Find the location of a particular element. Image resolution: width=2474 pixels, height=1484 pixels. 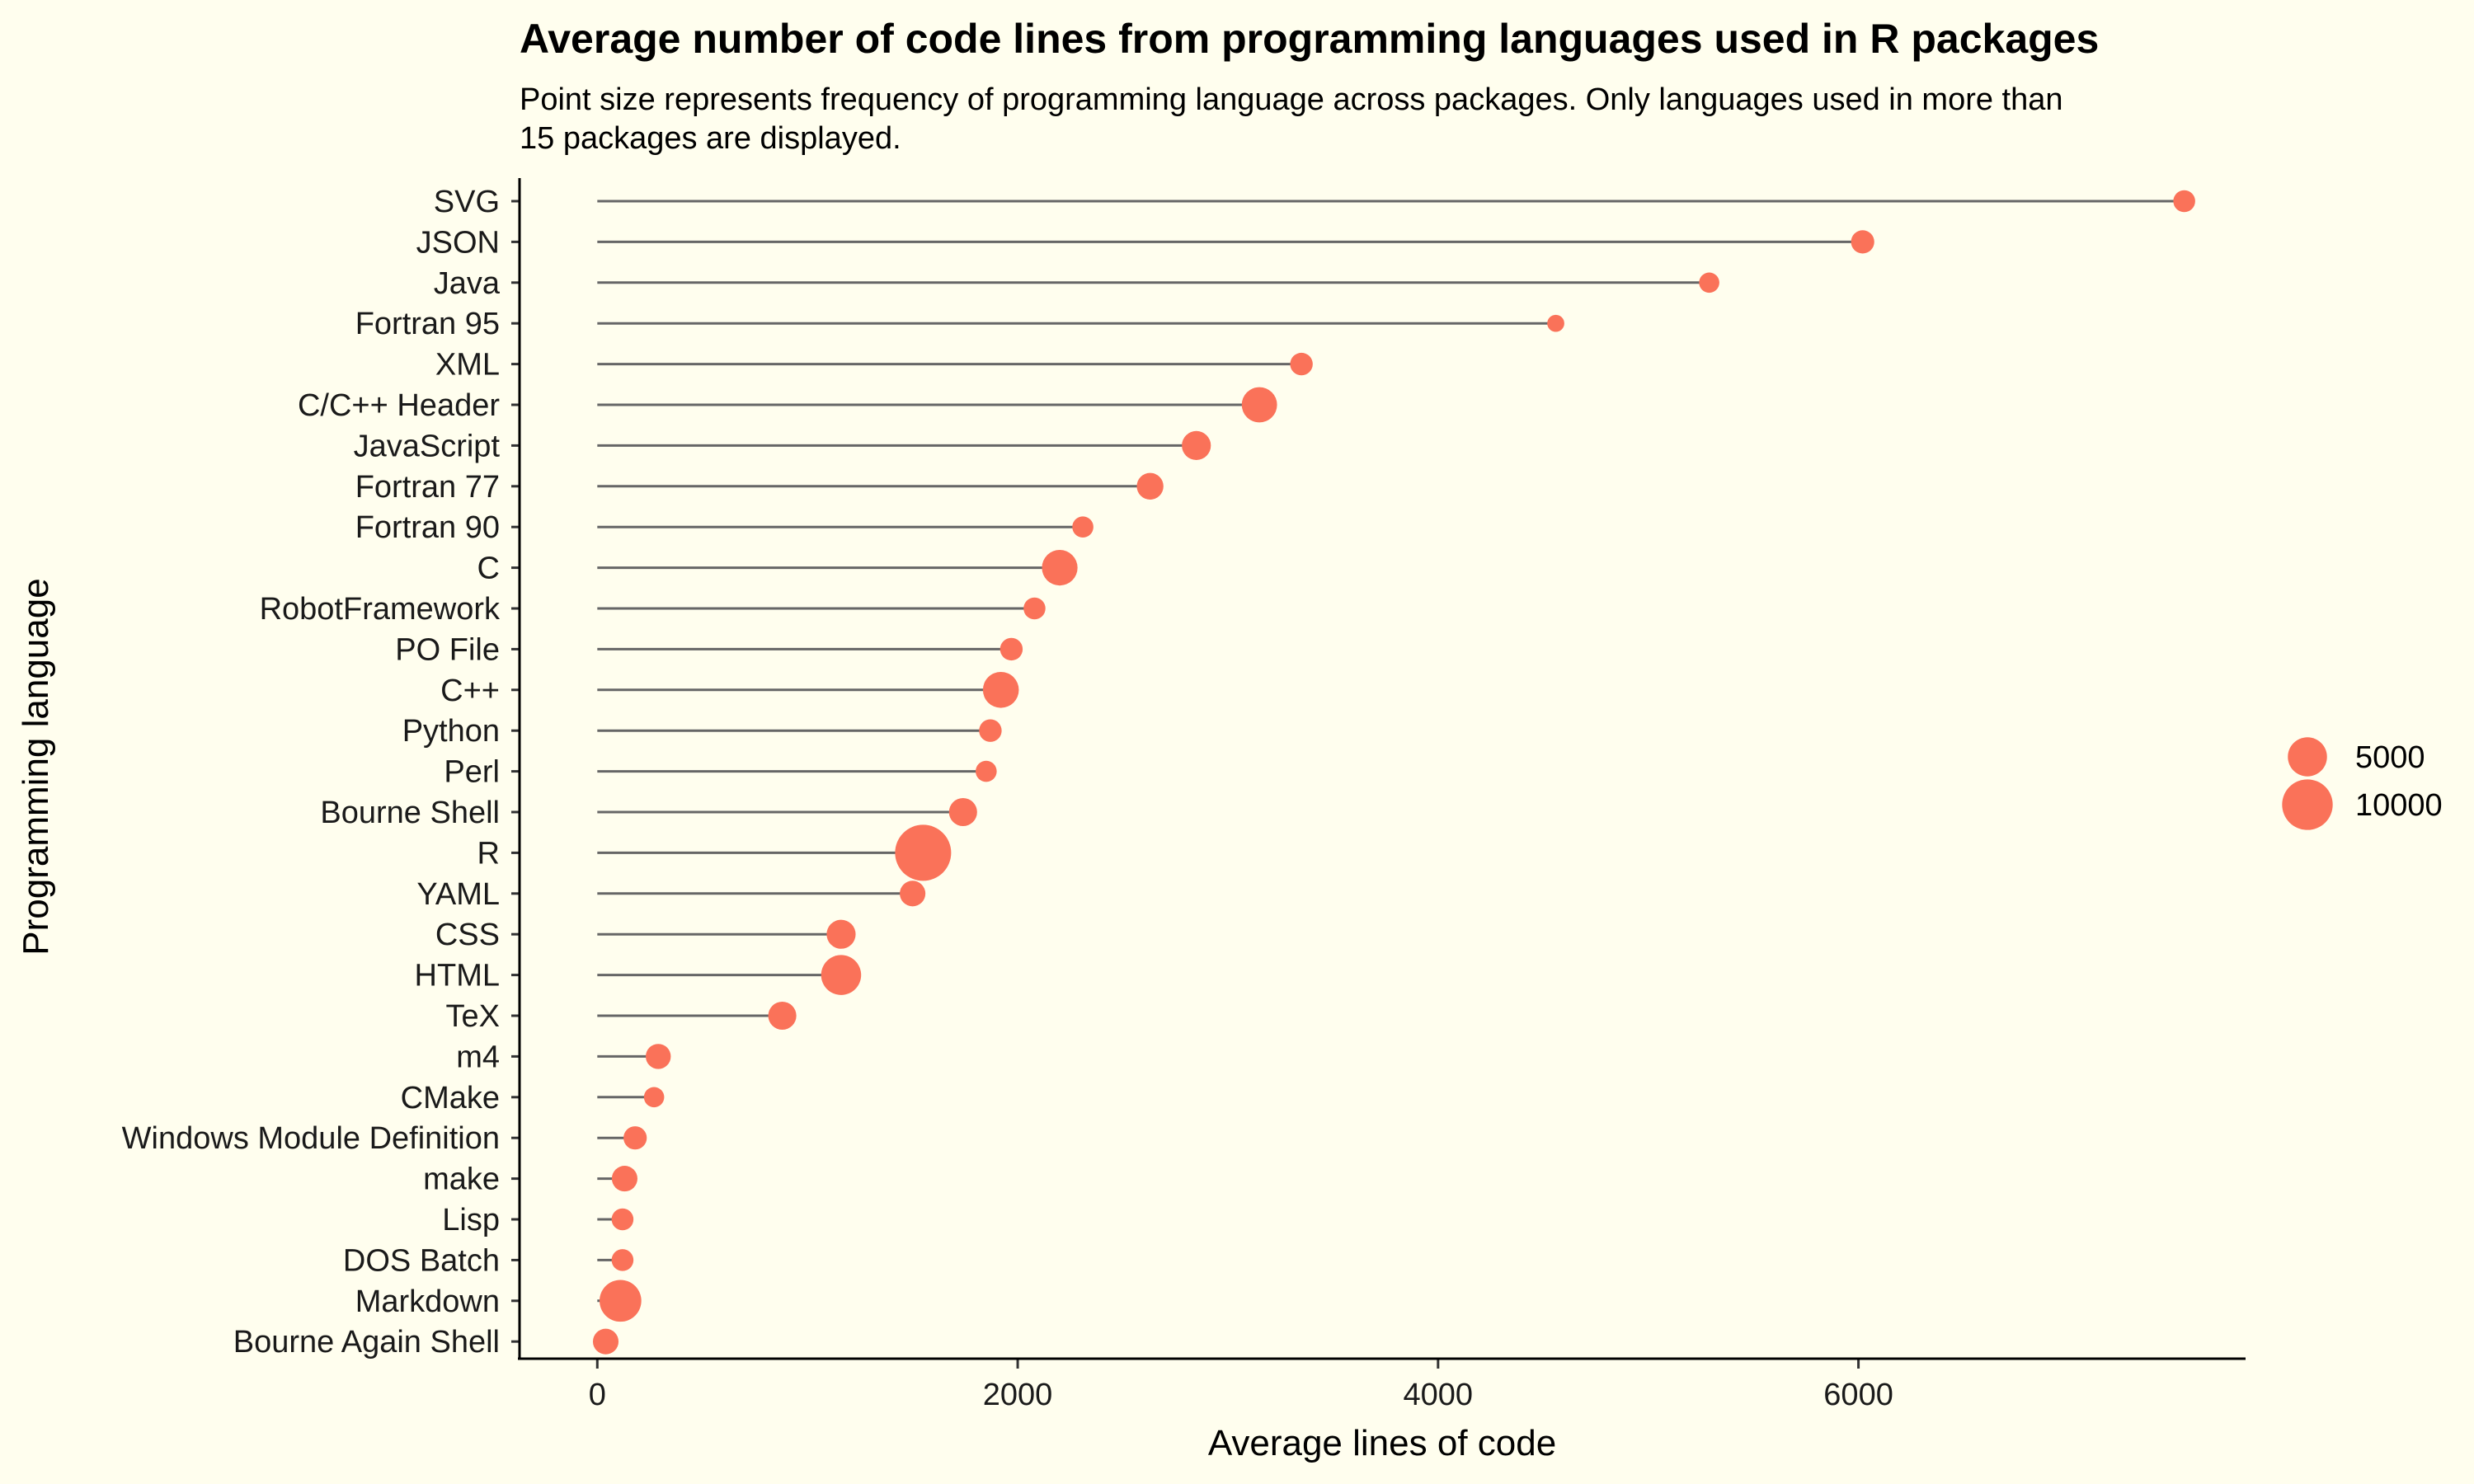

y-tick-label: Perl is located at coordinates (472, 772).